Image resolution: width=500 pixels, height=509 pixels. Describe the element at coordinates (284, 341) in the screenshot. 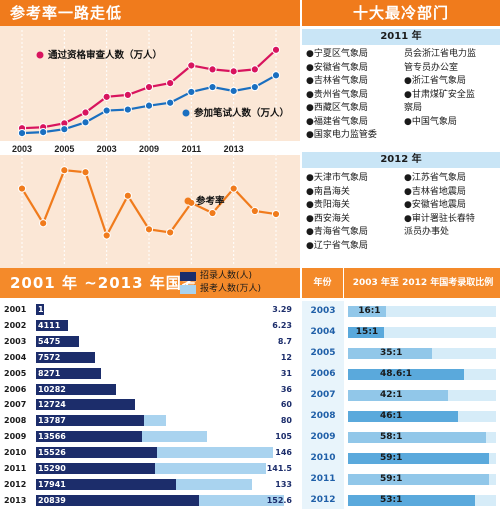

I see `applicants-value: 8.7` at that location.